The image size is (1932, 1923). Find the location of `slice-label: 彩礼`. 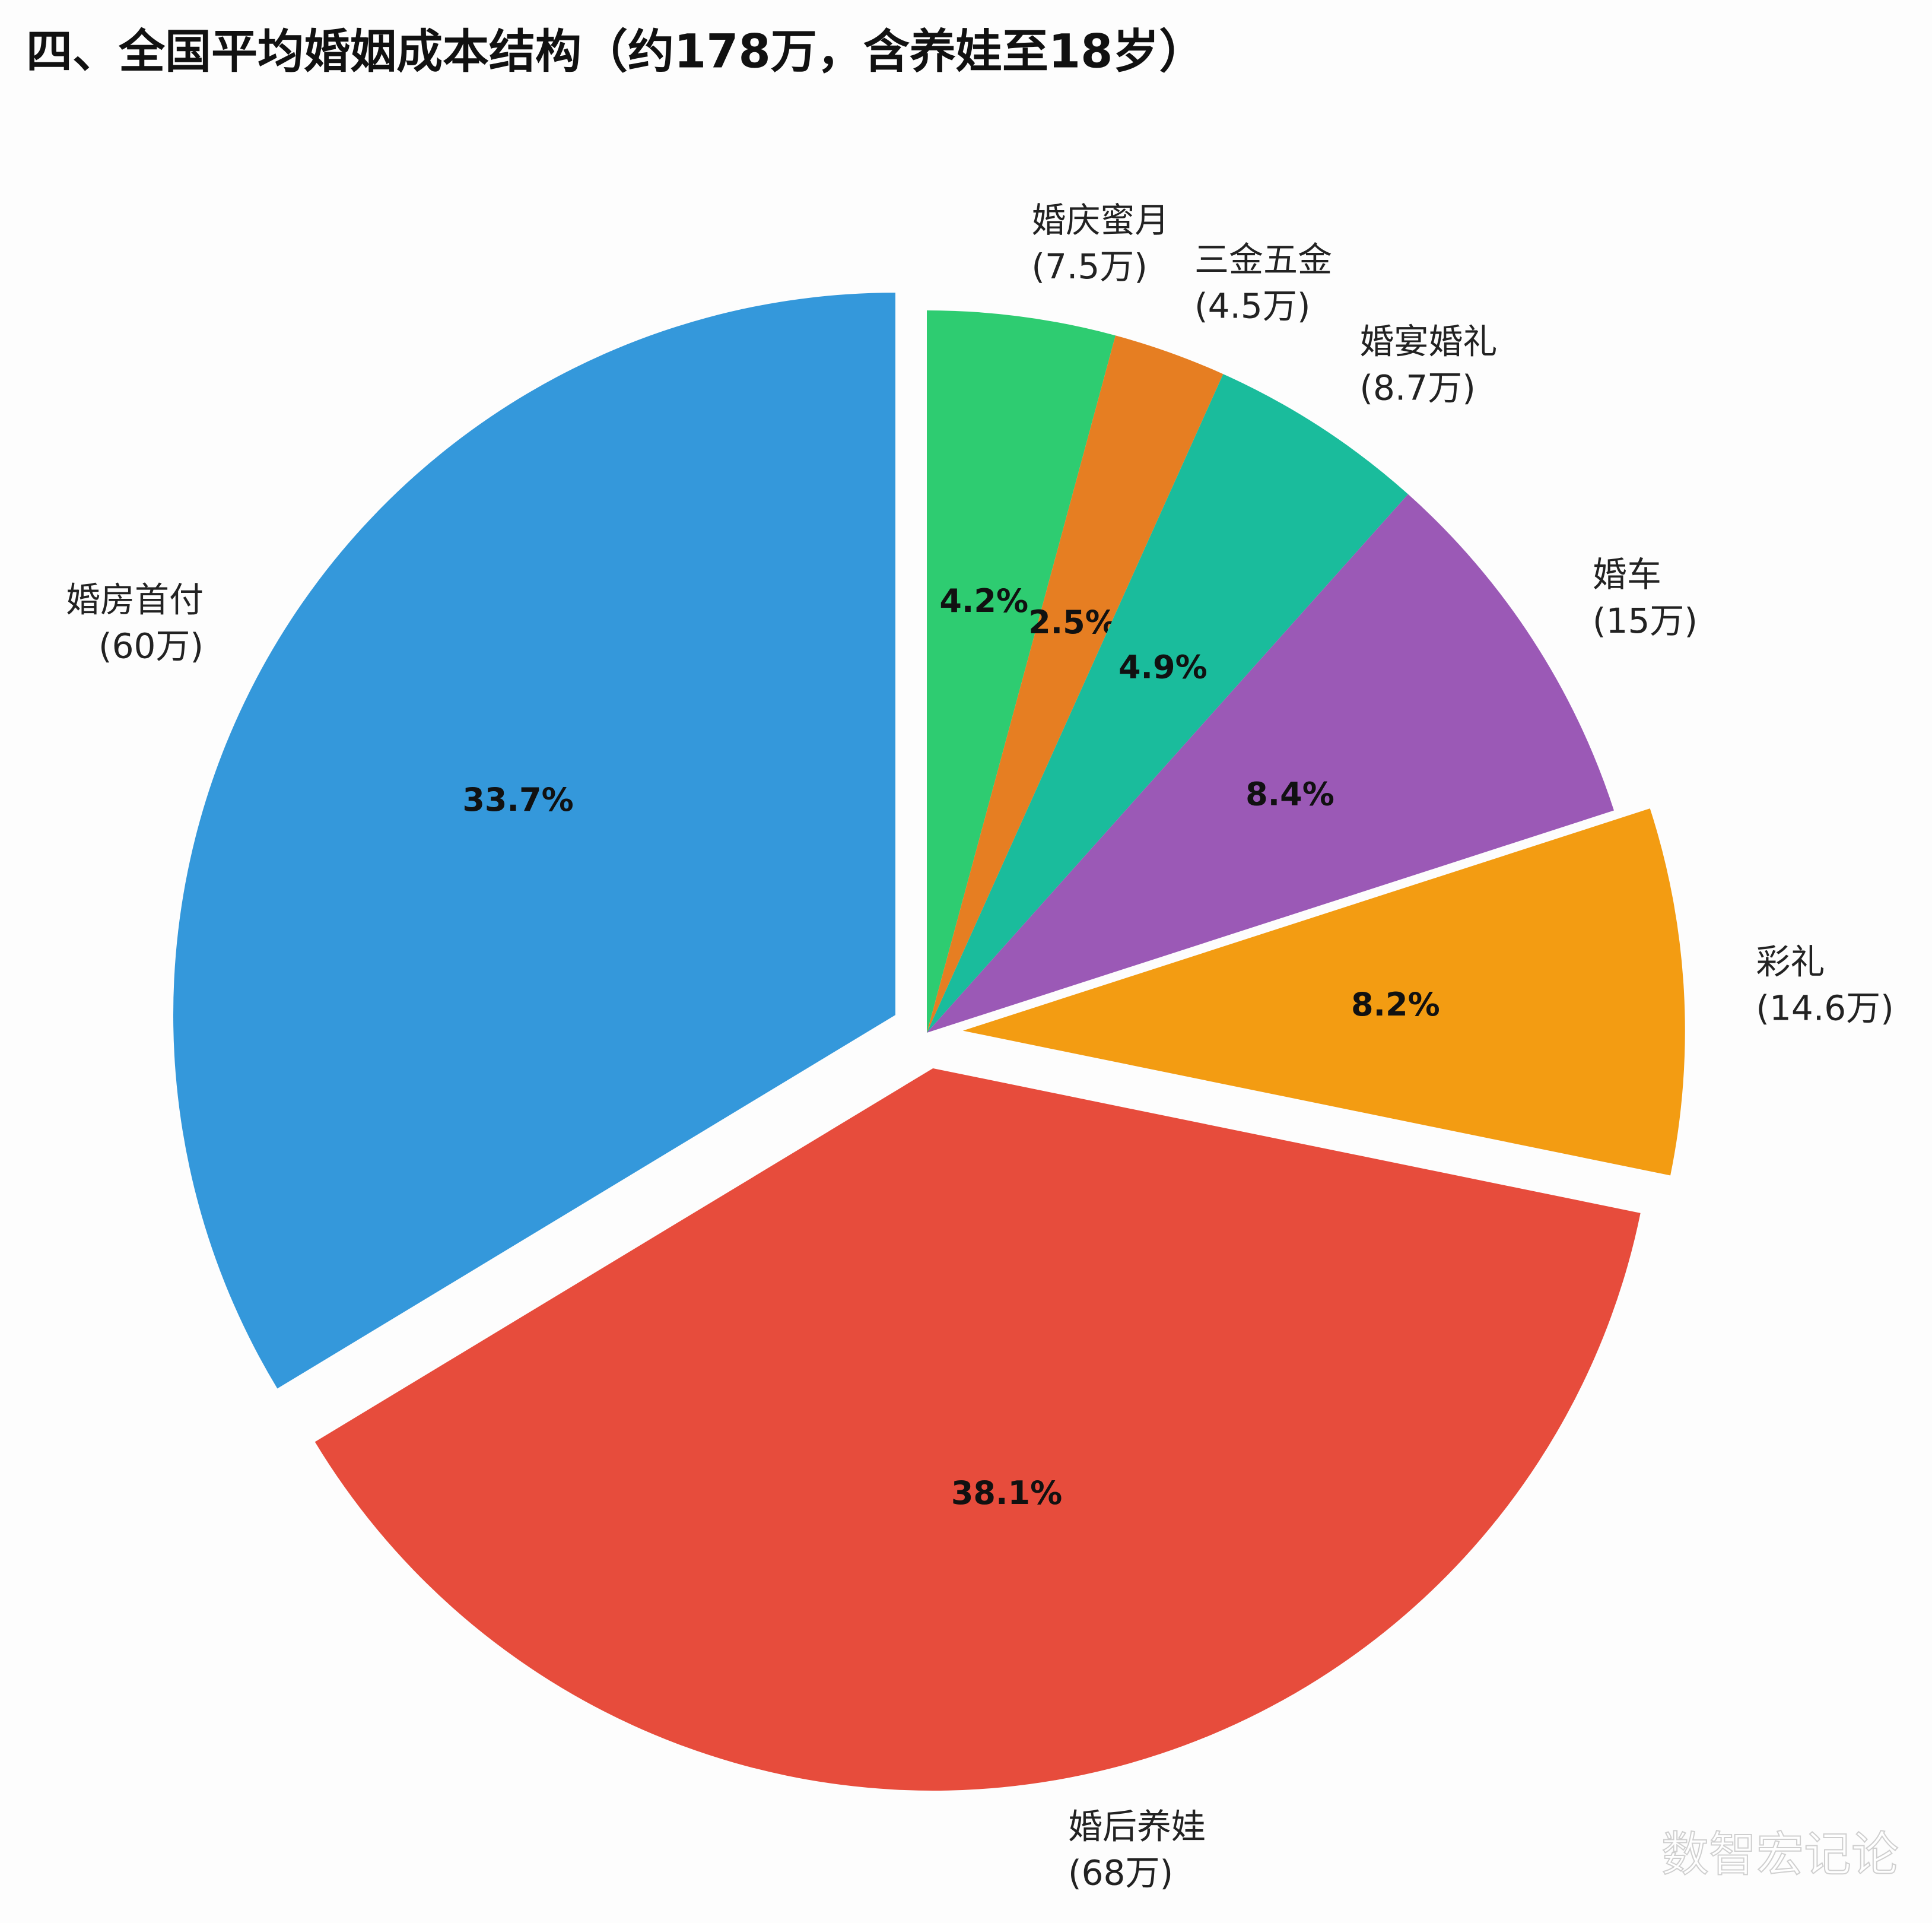

slice-label: 彩礼 is located at coordinates (1790, 962).